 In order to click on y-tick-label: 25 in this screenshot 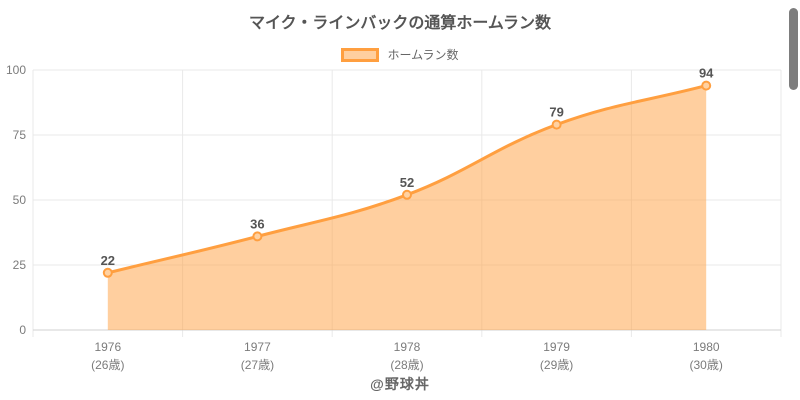, I will do `click(20, 265)`.